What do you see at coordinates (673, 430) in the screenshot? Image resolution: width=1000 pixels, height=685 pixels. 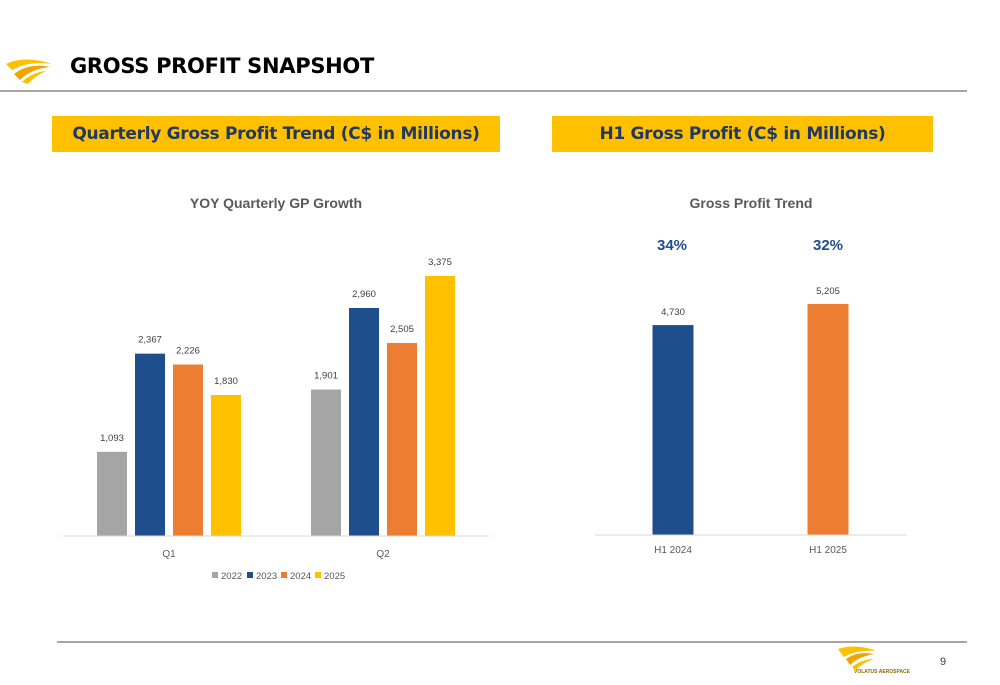 I see `bar-h1-2024` at bounding box center [673, 430].